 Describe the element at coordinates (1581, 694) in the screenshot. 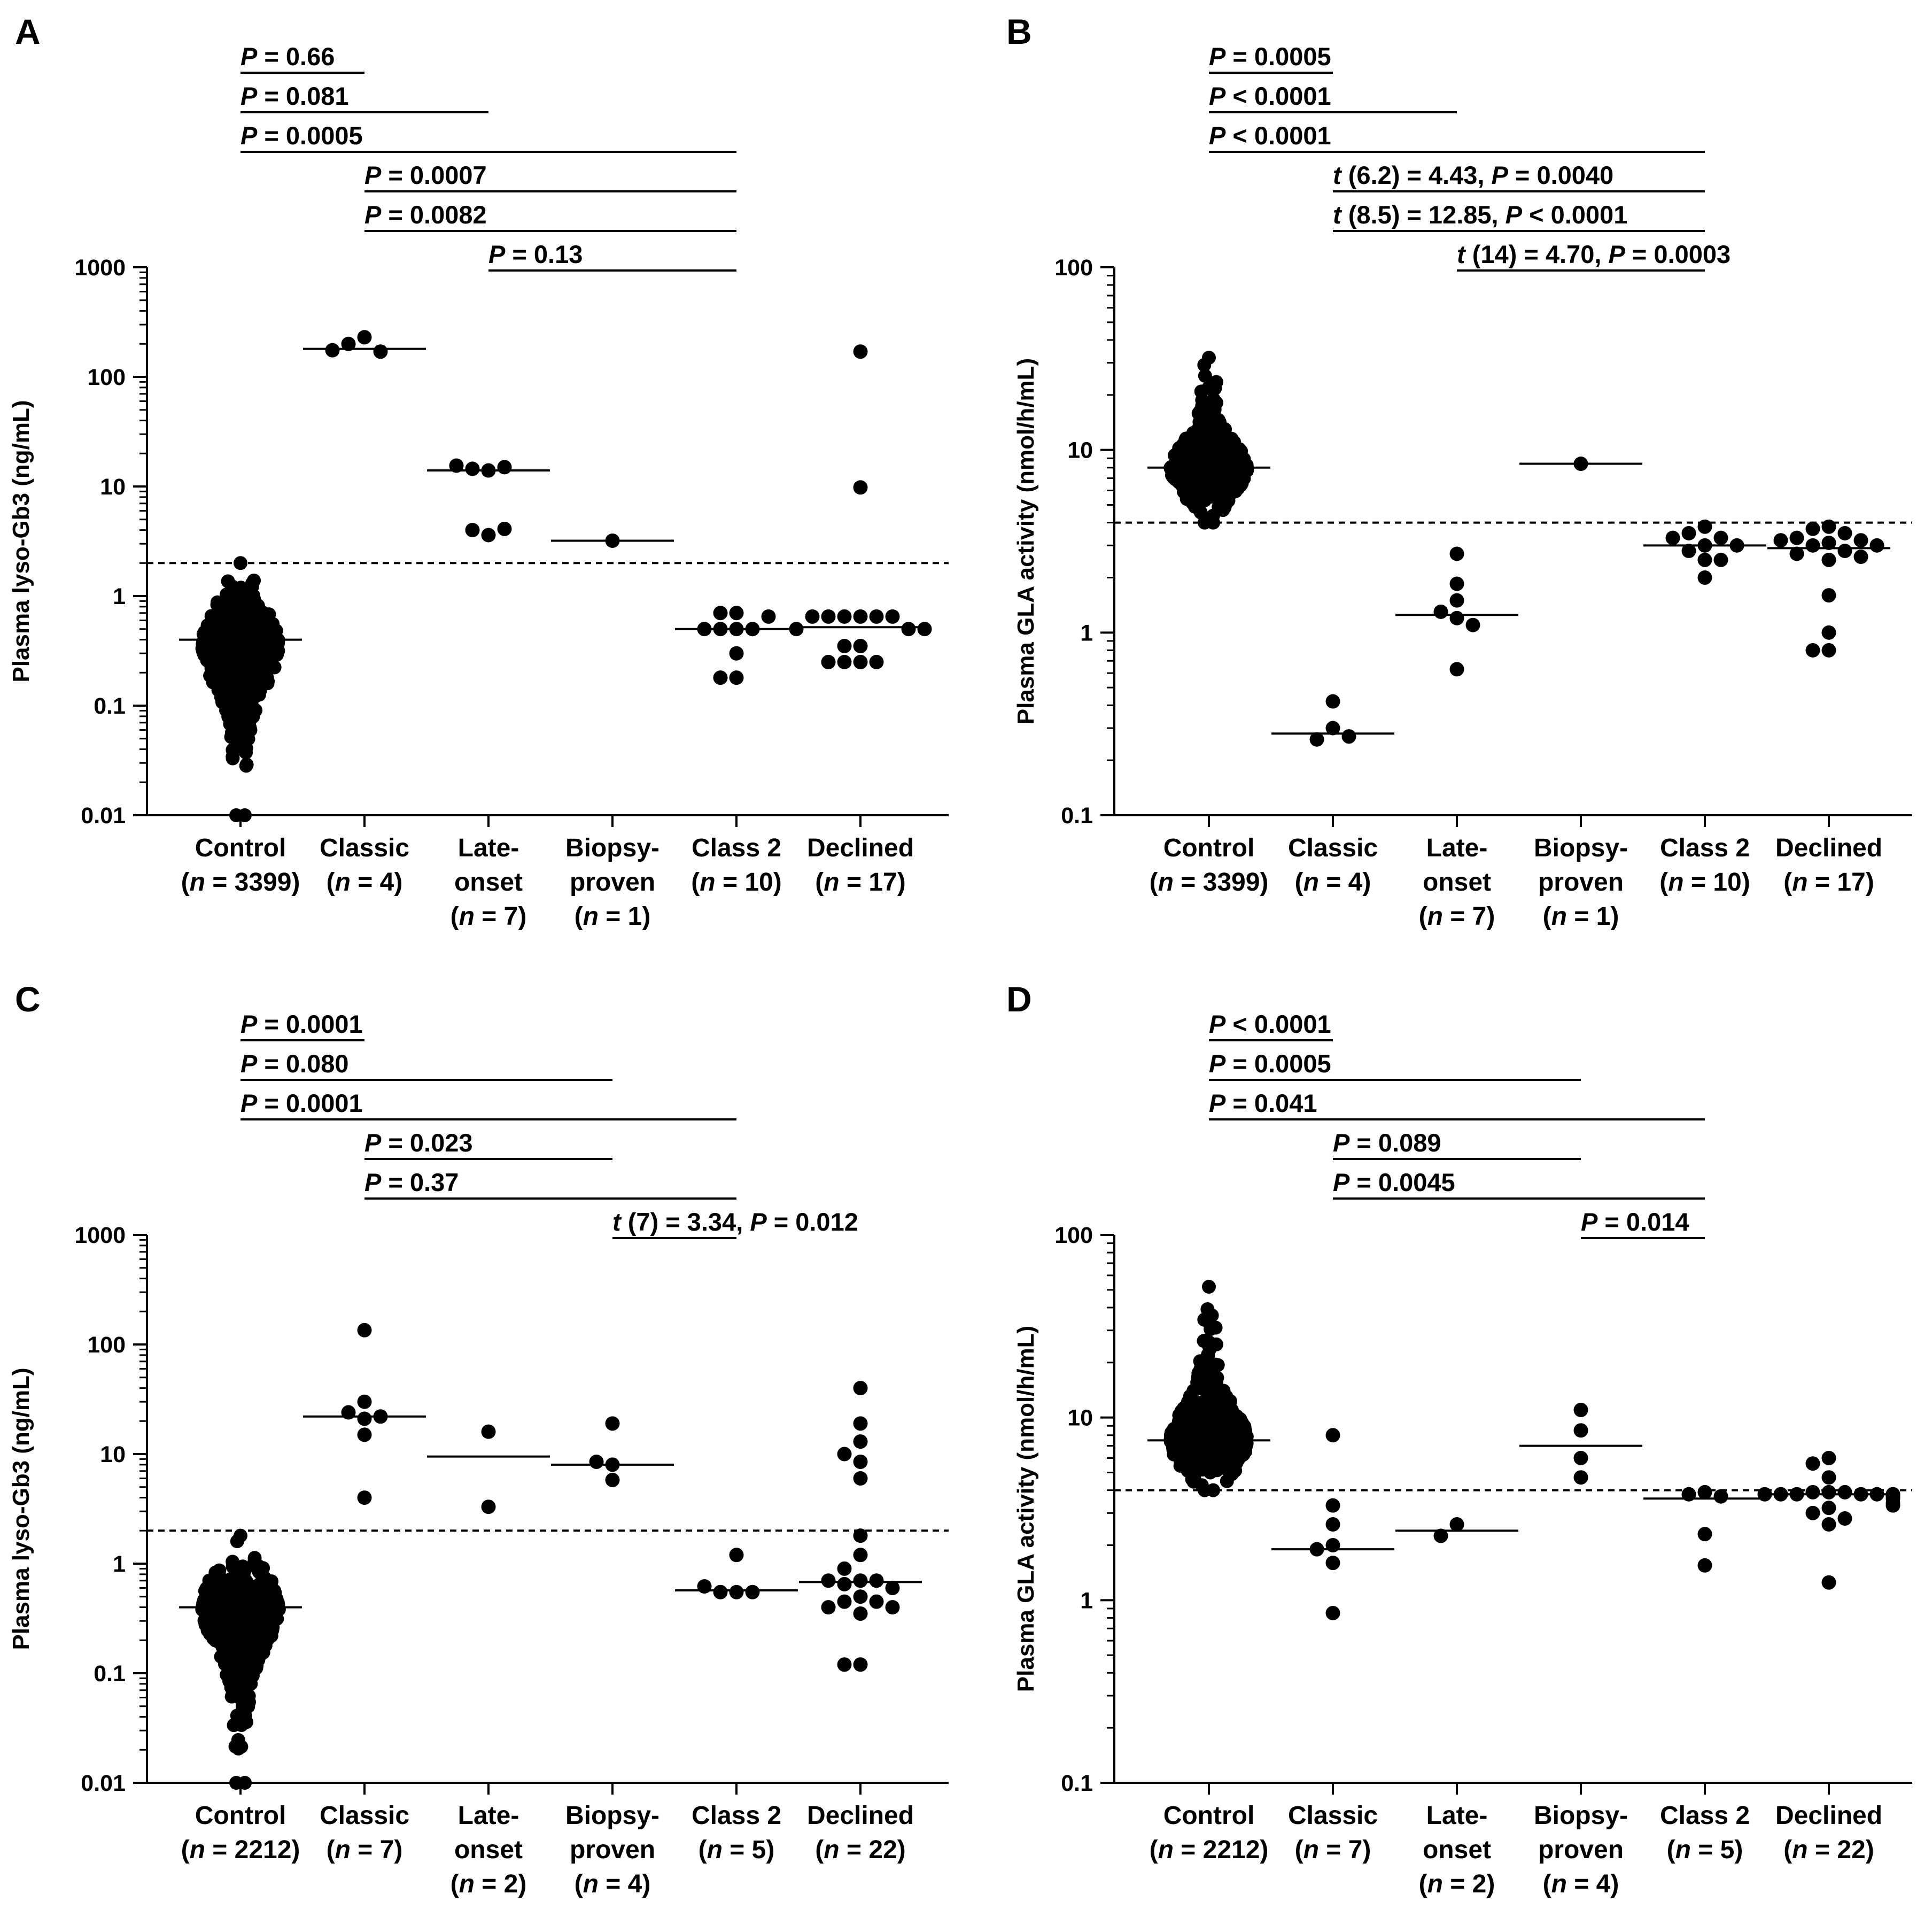

I see `category-group: Biopsy-proven (n = 1)` at that location.